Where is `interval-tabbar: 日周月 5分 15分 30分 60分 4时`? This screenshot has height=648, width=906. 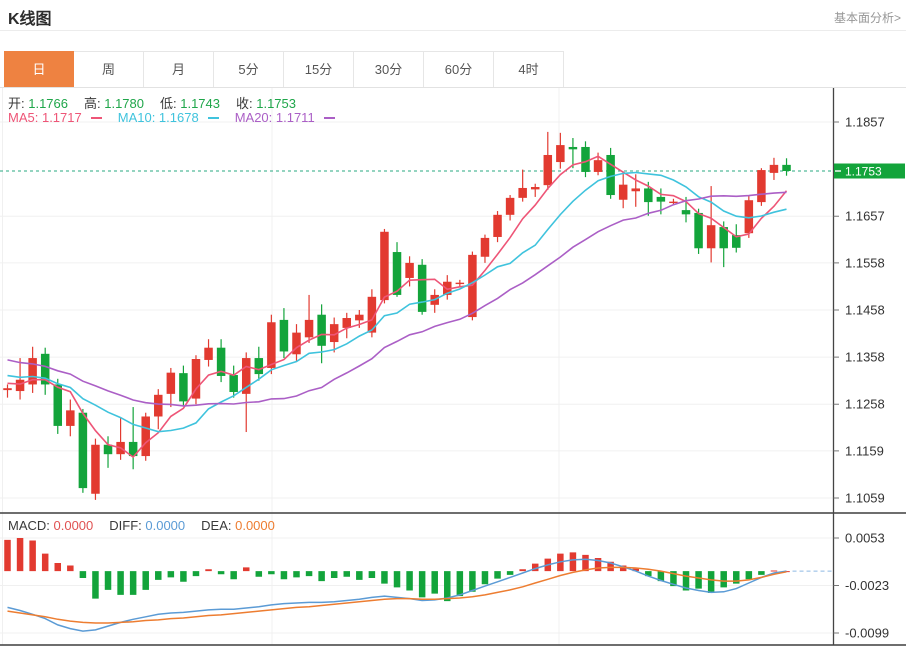 interval-tabbar: 日周月 5分 15分 30分 60分 4时 is located at coordinates (453, 69).